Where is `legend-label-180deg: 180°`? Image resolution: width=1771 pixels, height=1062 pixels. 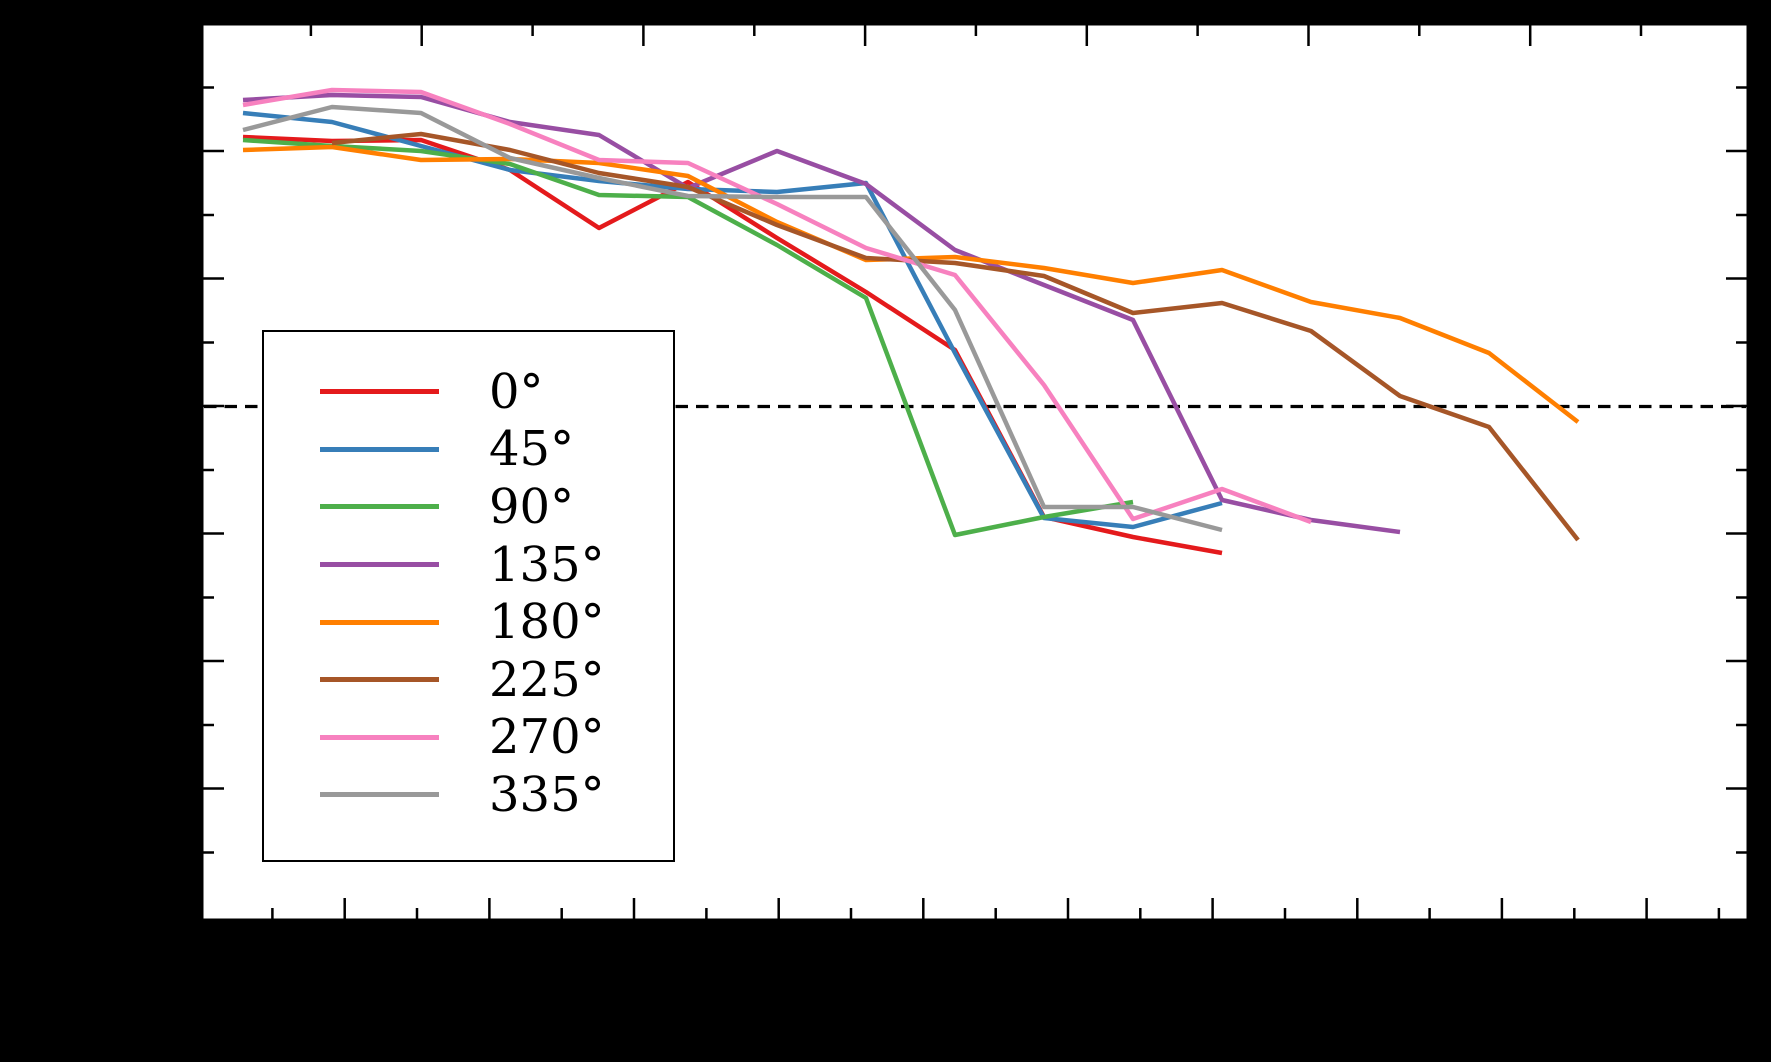
legend-label-180deg: 180° is located at coordinates (547, 622).